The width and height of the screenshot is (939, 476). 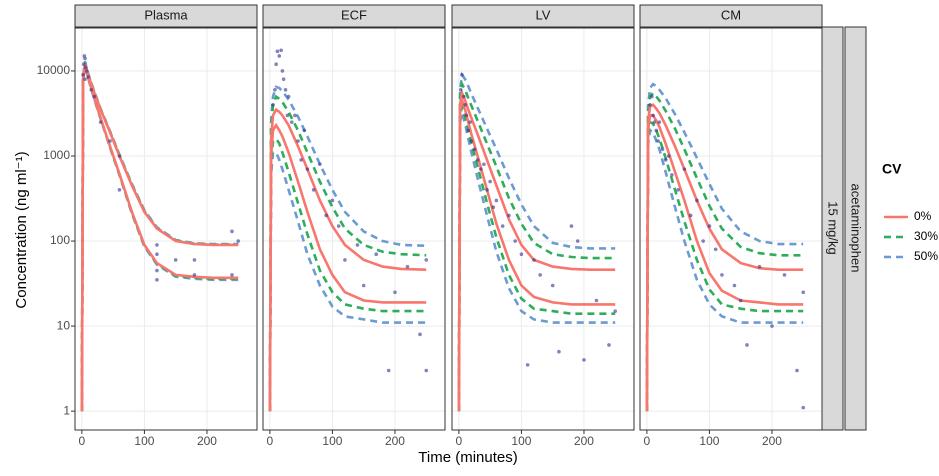 What do you see at coordinates (833, 227) in the screenshot?
I see `strip-label: 15 mg/kg` at bounding box center [833, 227].